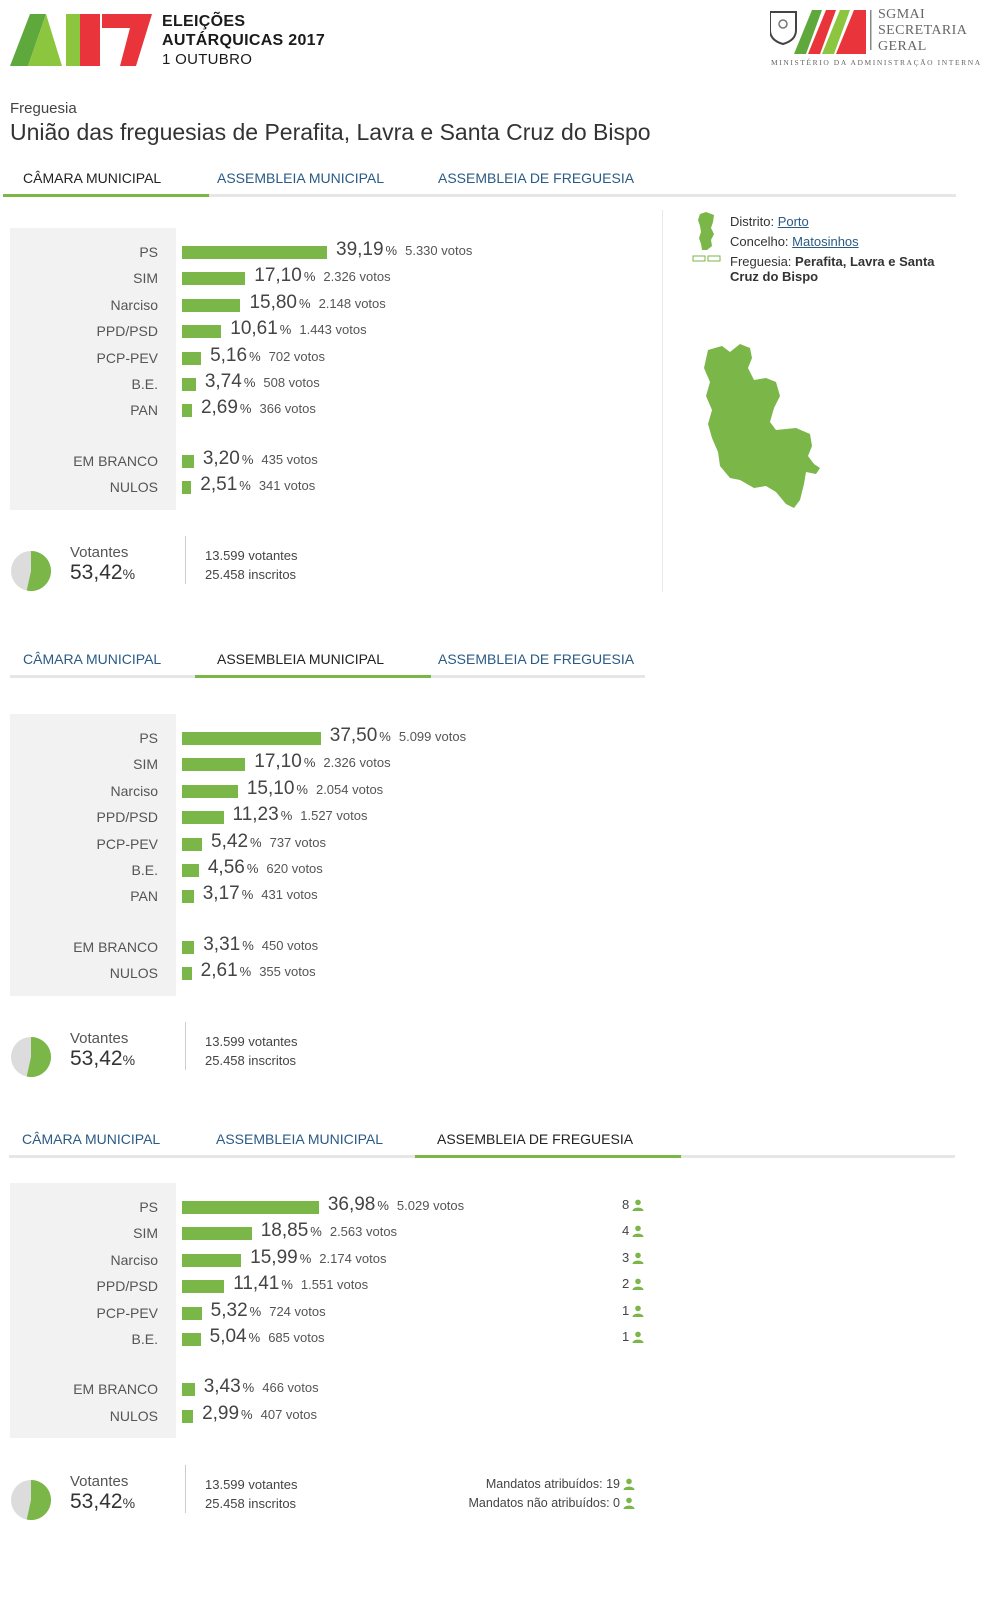  Describe the element at coordinates (297, 1311) in the screenshot. I see `result-votes: 724 votos` at that location.